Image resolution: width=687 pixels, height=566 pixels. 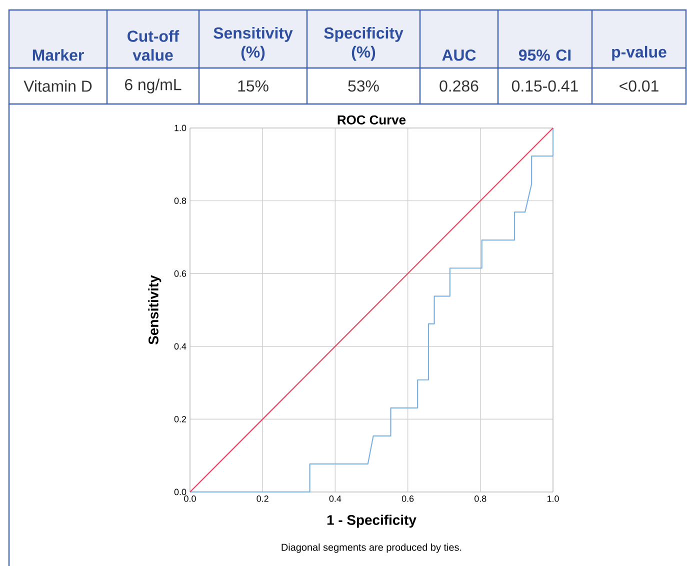 What do you see at coordinates (335, 499) in the screenshot?
I see `x-tick-label: 0.4` at bounding box center [335, 499].